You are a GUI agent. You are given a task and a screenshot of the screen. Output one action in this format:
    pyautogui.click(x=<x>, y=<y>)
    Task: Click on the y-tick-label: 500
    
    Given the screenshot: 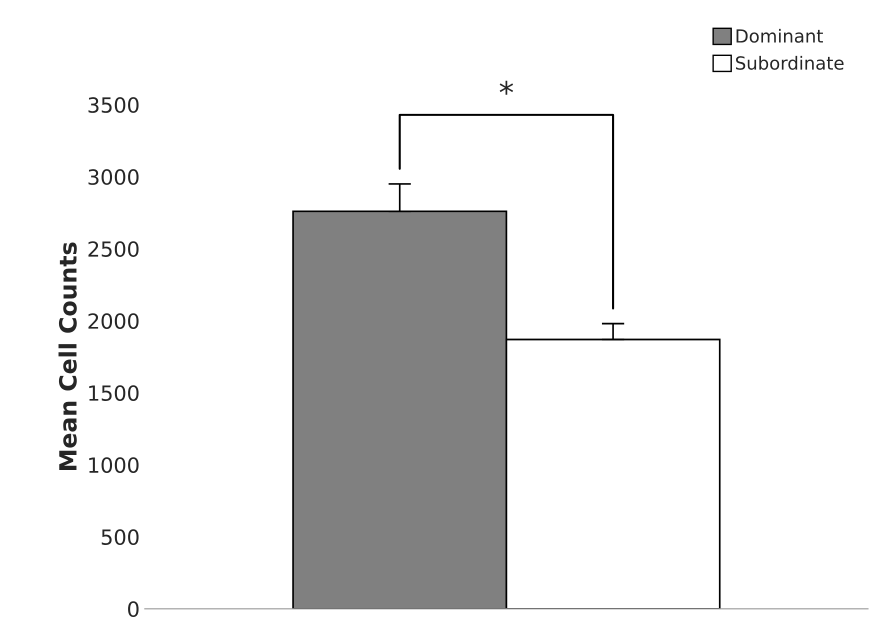 What is the action you would take?
    pyautogui.click(x=120, y=537)
    